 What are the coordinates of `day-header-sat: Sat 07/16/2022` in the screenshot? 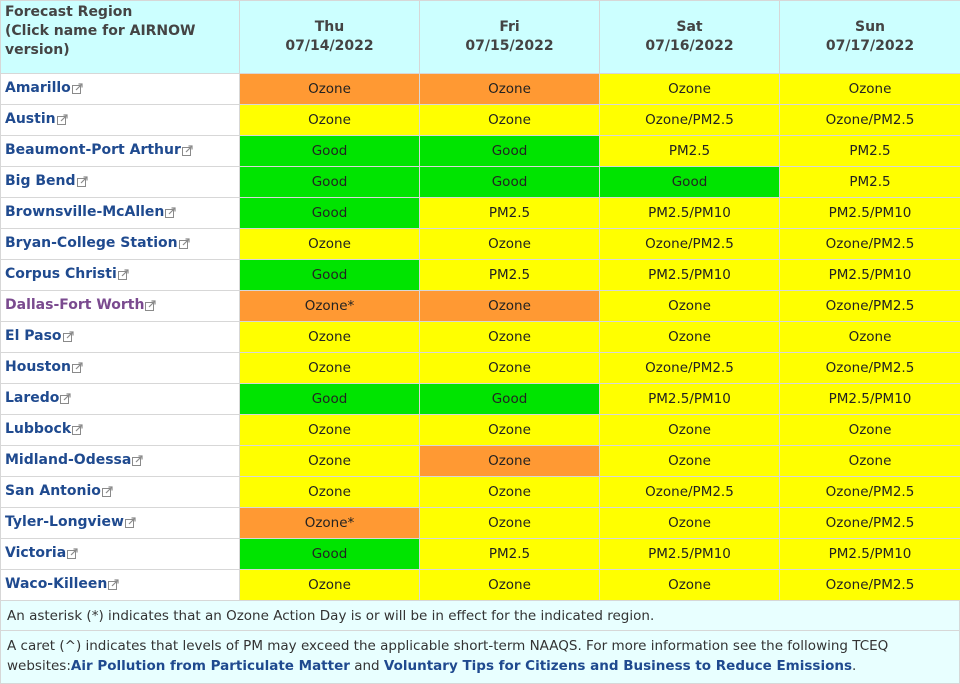 It's located at (690, 37).